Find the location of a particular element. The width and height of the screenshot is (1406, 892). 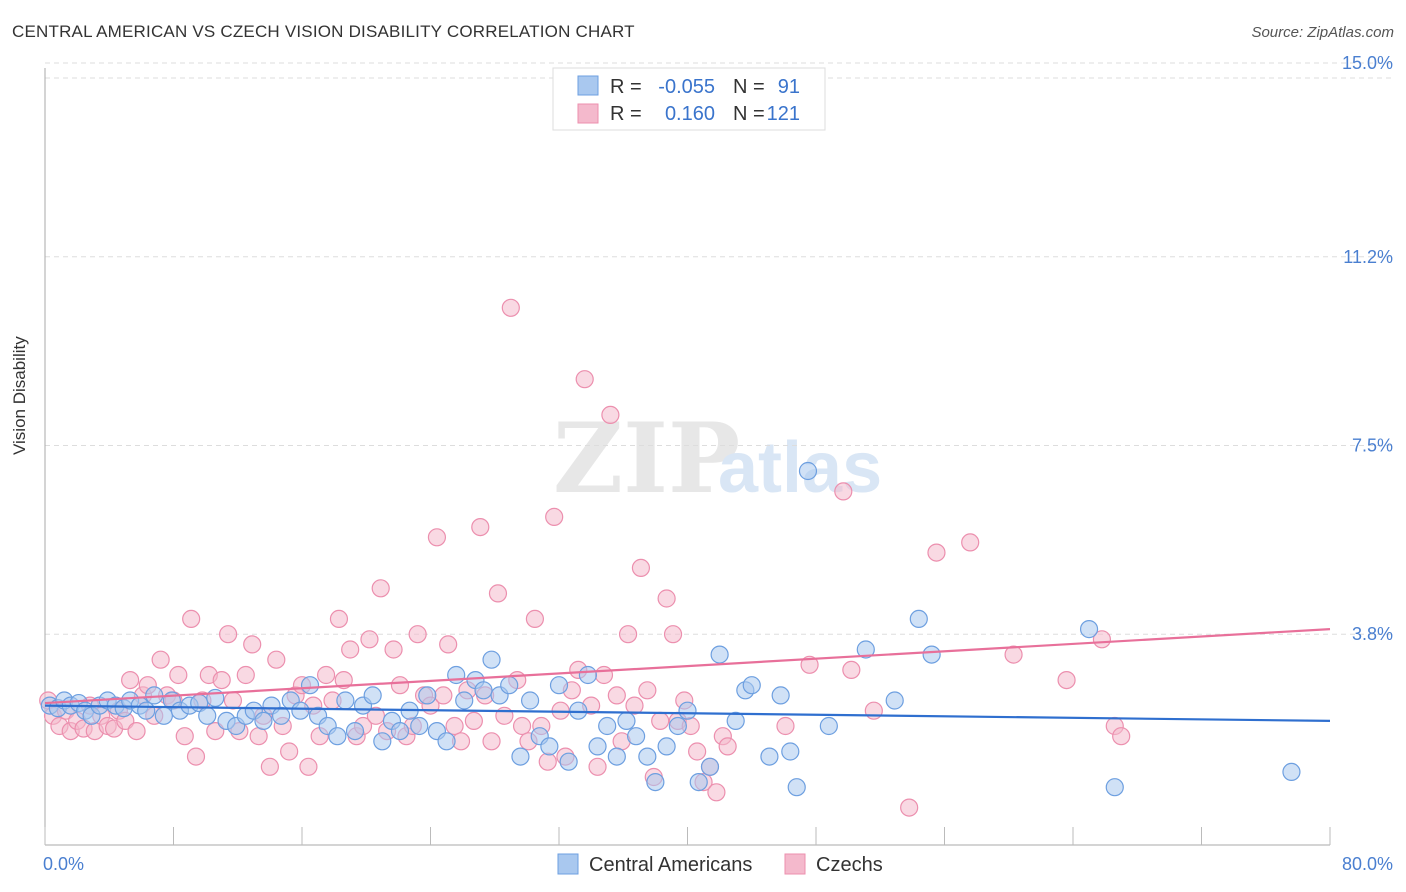

legend-swatch-pink is located at coordinates (588, 113).